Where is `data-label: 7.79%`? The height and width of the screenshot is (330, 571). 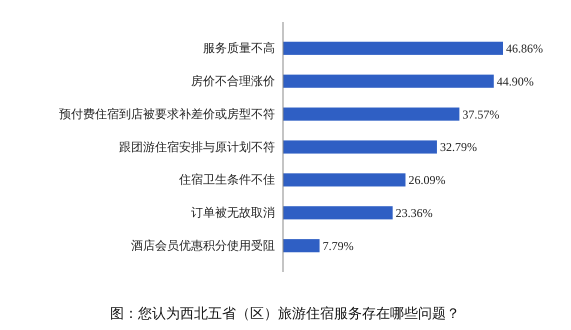 data-label: 7.79% is located at coordinates (338, 245).